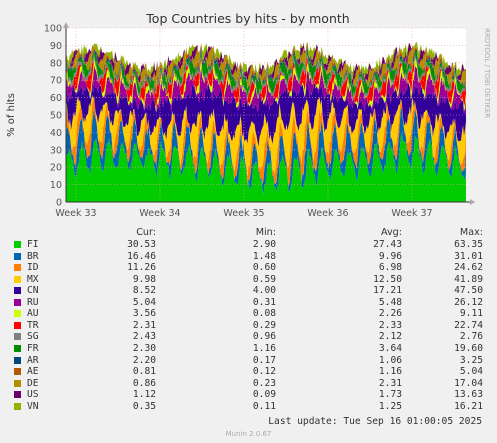 This screenshot has width=497, height=443. What do you see at coordinates (33, 383) in the screenshot?
I see `legend-series-name: DE` at bounding box center [33, 383].